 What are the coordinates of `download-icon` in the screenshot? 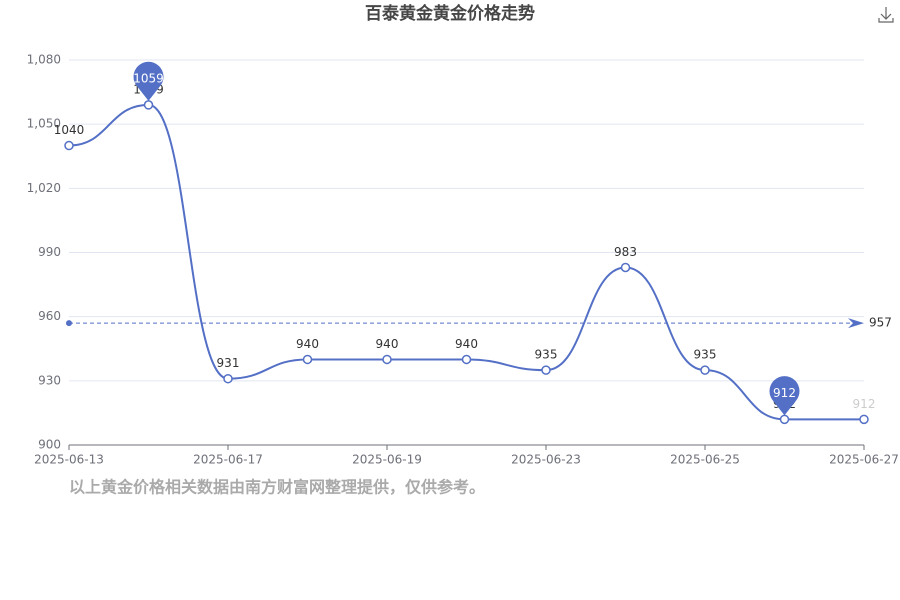 It's located at (886, 15).